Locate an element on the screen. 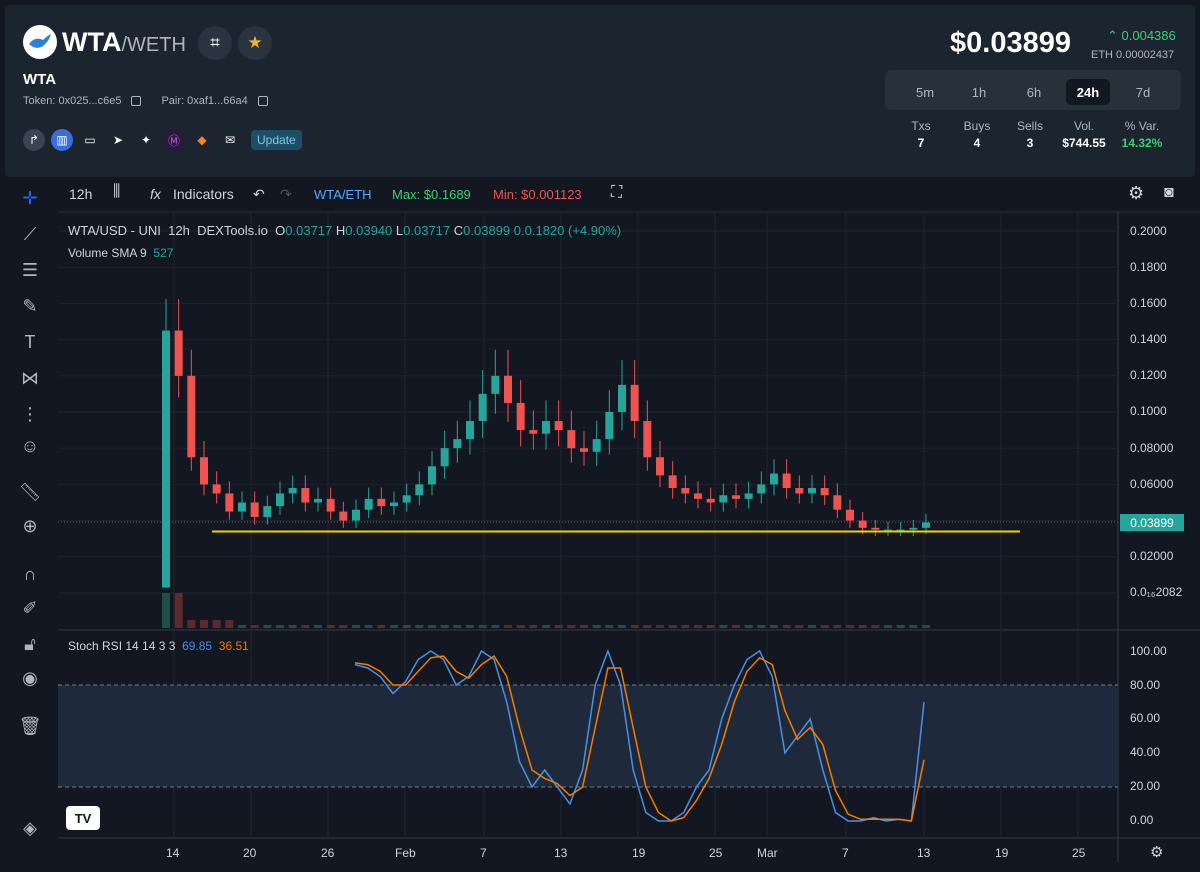 Image resolution: width=1200 pixels, height=872 pixels. stoch-label: Stoch RSI 14 14 3 3 is located at coordinates (122, 646).